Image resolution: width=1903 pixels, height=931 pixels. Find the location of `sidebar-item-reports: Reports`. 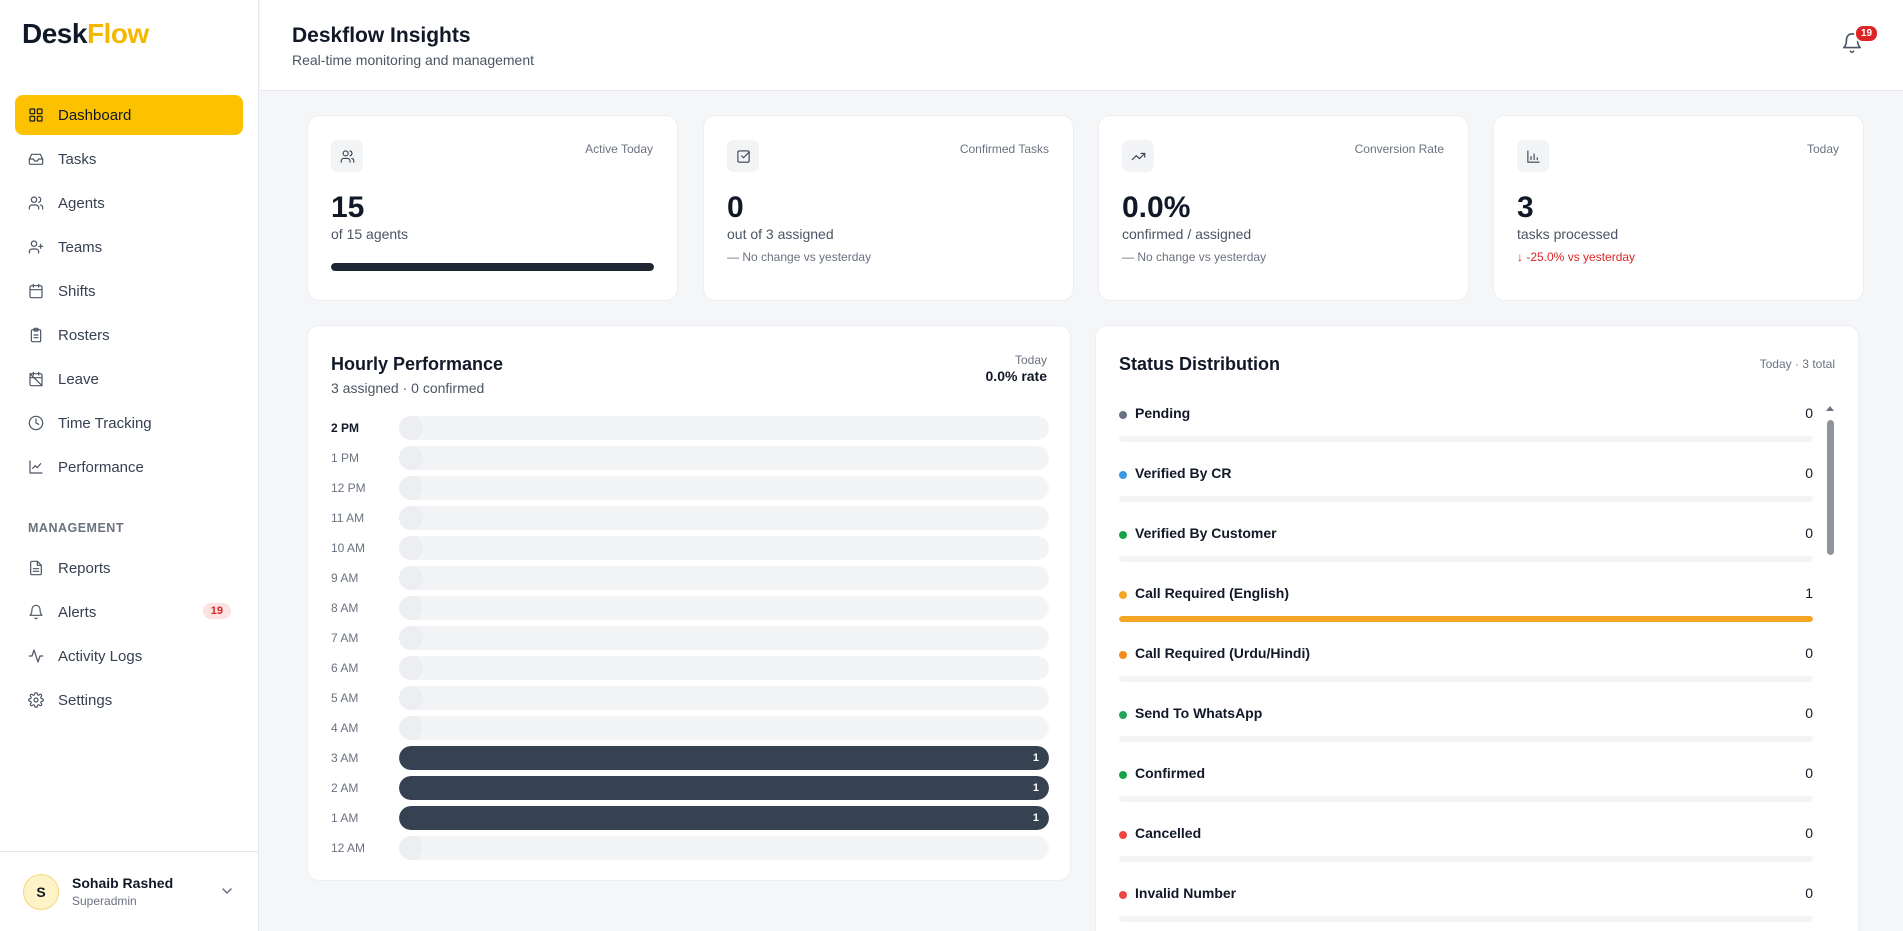

sidebar-item-reports: Reports is located at coordinates (129, 568).